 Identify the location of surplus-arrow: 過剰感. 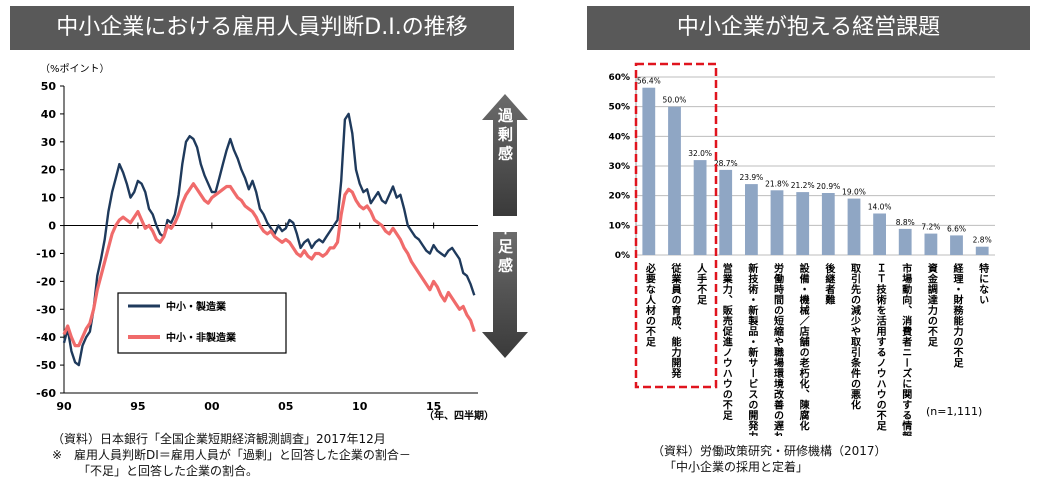
(505, 155).